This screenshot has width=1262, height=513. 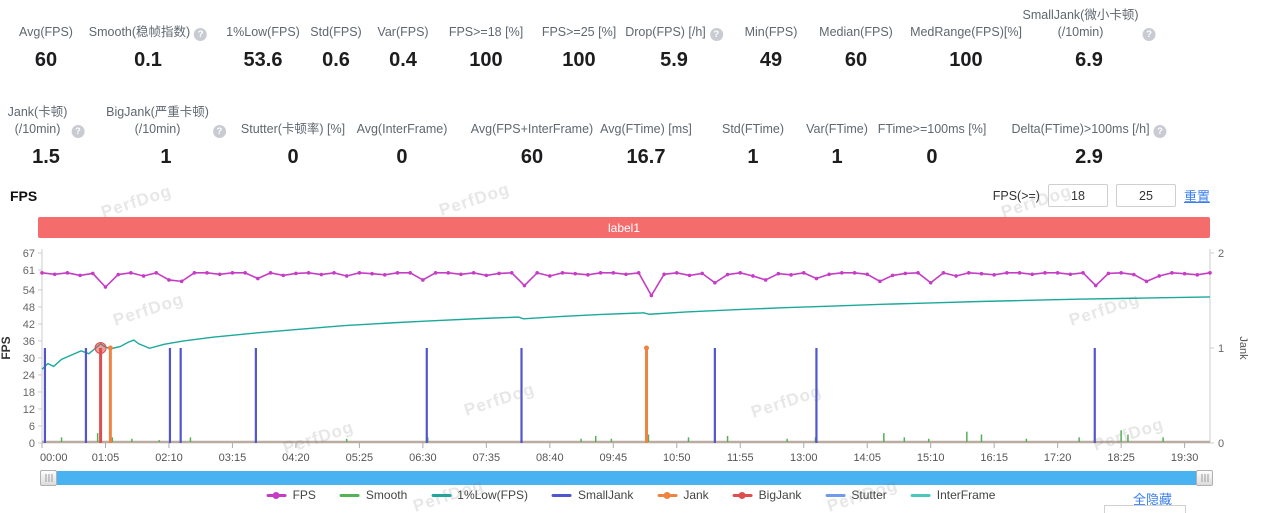 I want to click on fps-threshold-max-input, so click(x=1145, y=195).